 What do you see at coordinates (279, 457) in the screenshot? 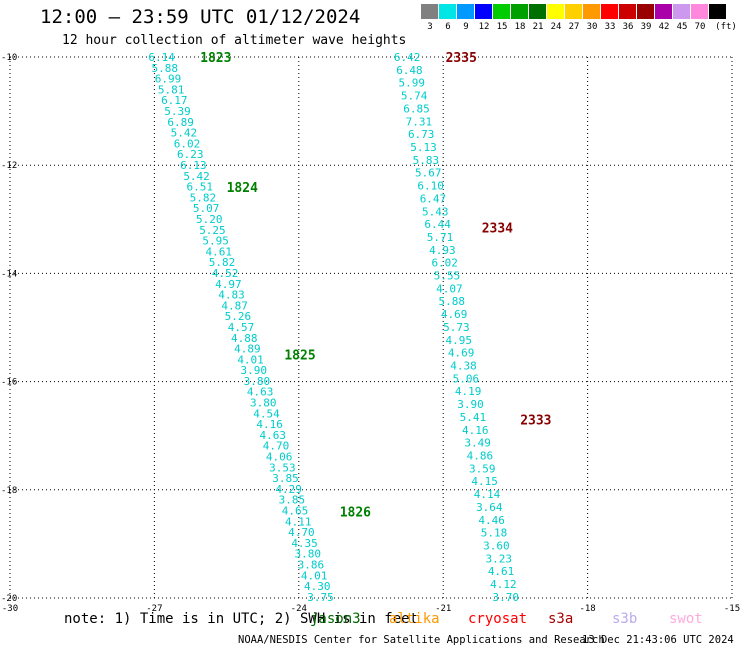
I see `wave-height-value: 4.06` at bounding box center [279, 457].